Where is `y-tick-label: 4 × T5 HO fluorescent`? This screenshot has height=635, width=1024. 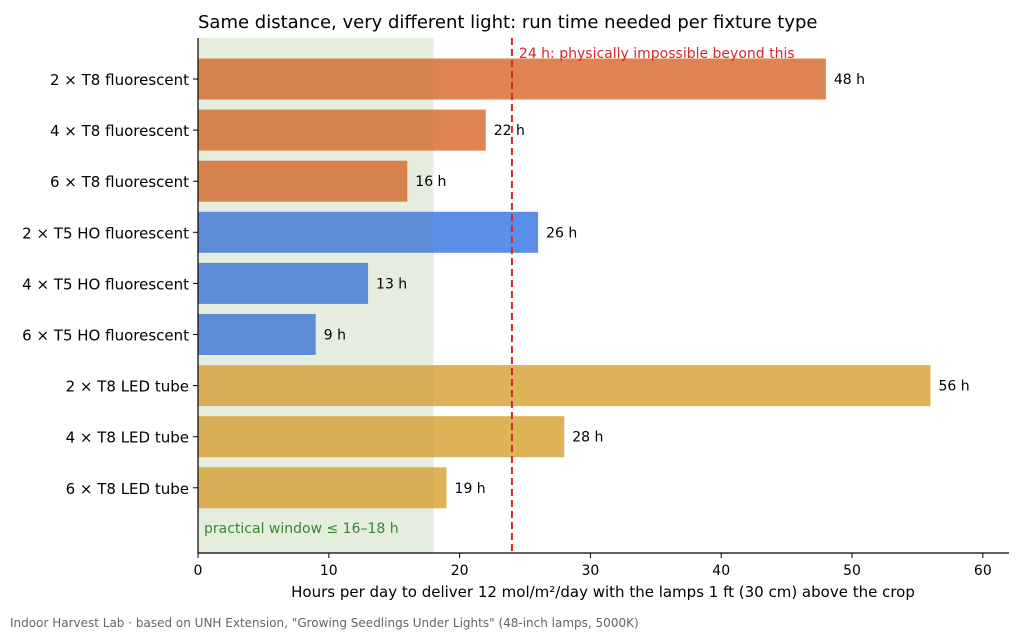
y-tick-label: 4 × T5 HO fluorescent is located at coordinates (105, 284).